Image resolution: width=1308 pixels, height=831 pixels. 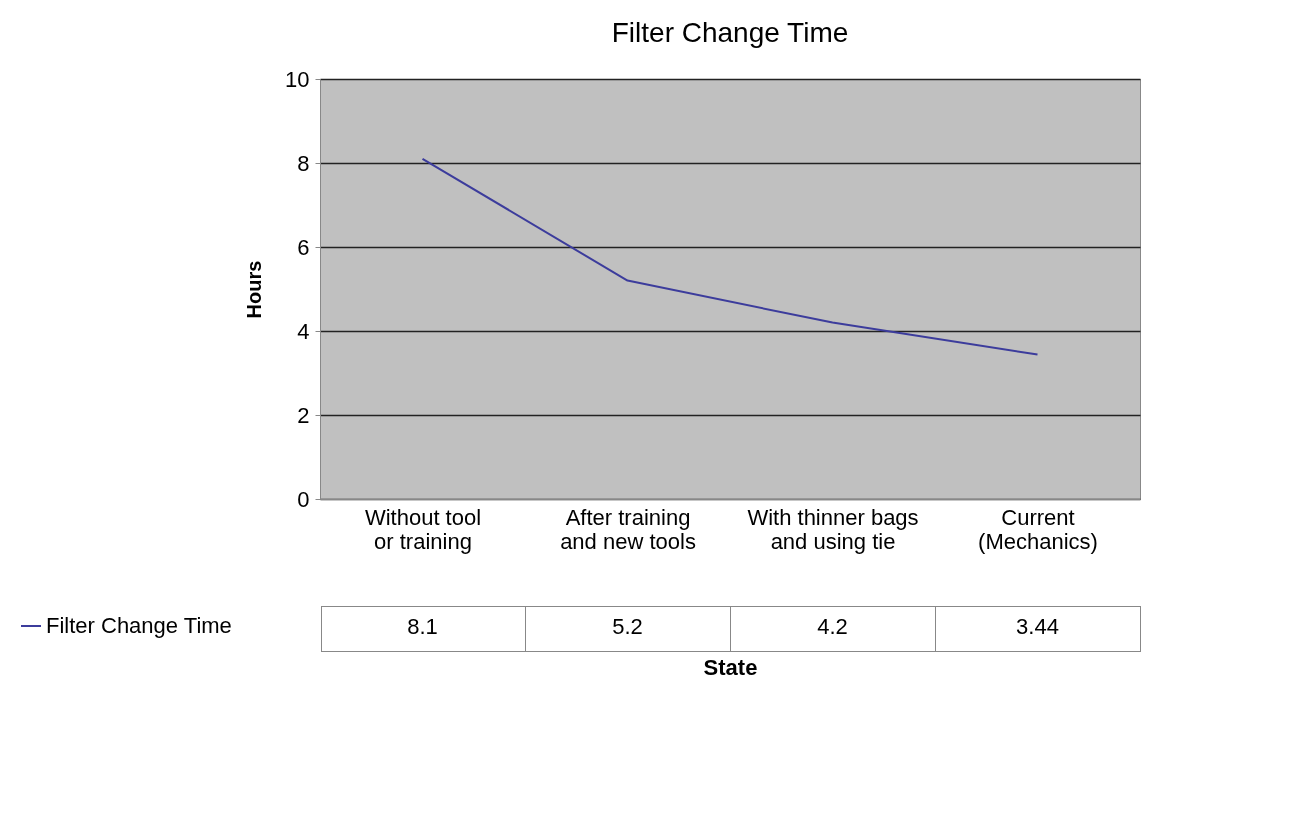 What do you see at coordinates (303, 331) in the screenshot?
I see `y-tick-label: 4` at bounding box center [303, 331].